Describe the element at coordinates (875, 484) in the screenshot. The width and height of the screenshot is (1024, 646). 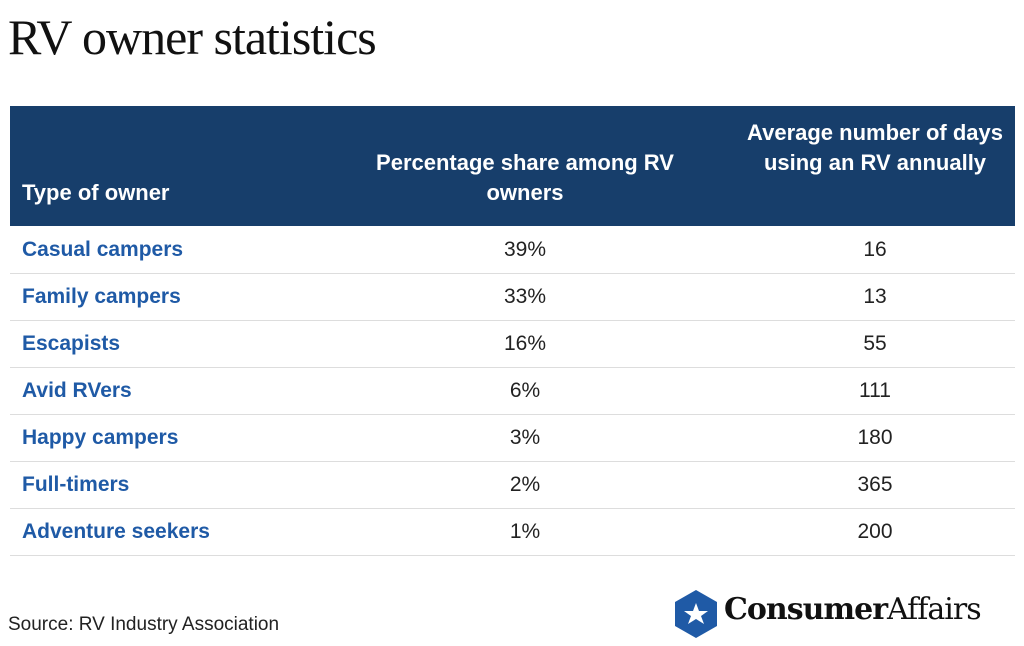
I see `cell: 365` at that location.